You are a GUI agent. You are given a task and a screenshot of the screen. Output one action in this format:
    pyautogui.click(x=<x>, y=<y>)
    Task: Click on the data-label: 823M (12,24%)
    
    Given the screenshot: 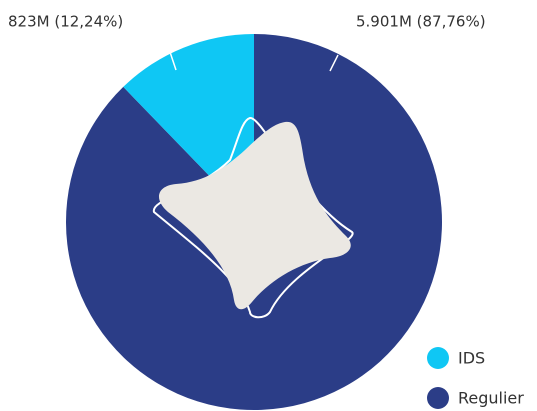 What is the action you would take?
    pyautogui.click(x=65, y=22)
    